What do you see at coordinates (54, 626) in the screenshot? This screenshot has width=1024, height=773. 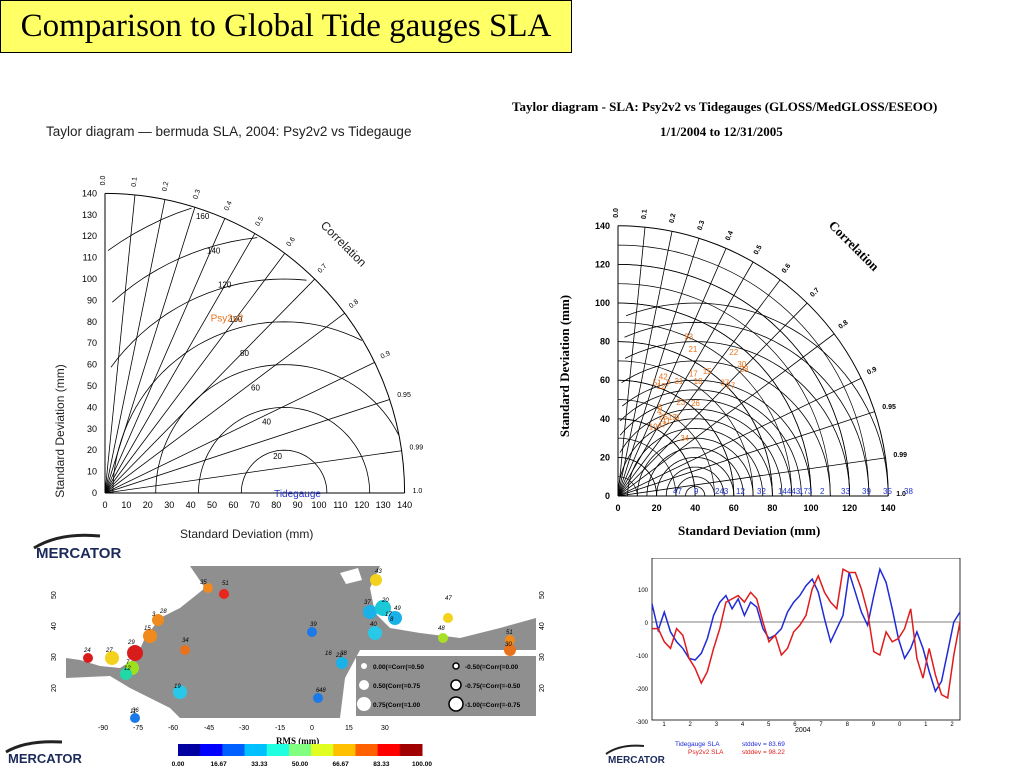 I see `map-lat-tick-left: 40` at bounding box center [54, 626].